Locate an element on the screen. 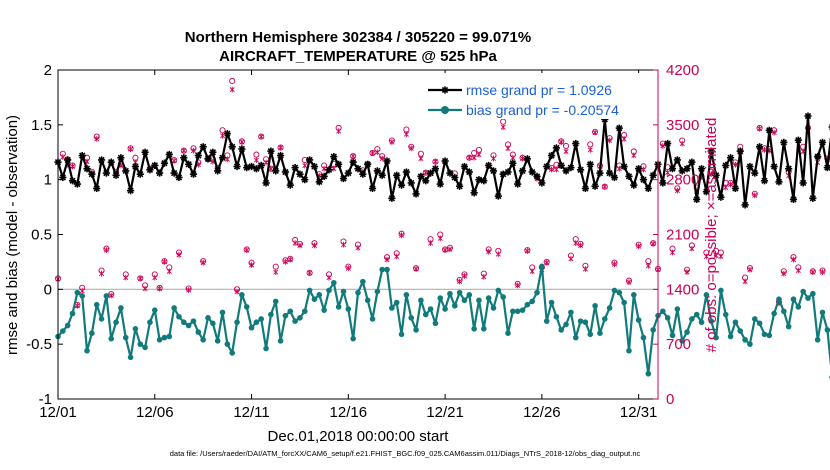 Image resolution: width=830 pixels, height=470 pixels. y-axis-right-label: # of obs: o=possible; ×=assimilated is located at coordinates (711, 235).